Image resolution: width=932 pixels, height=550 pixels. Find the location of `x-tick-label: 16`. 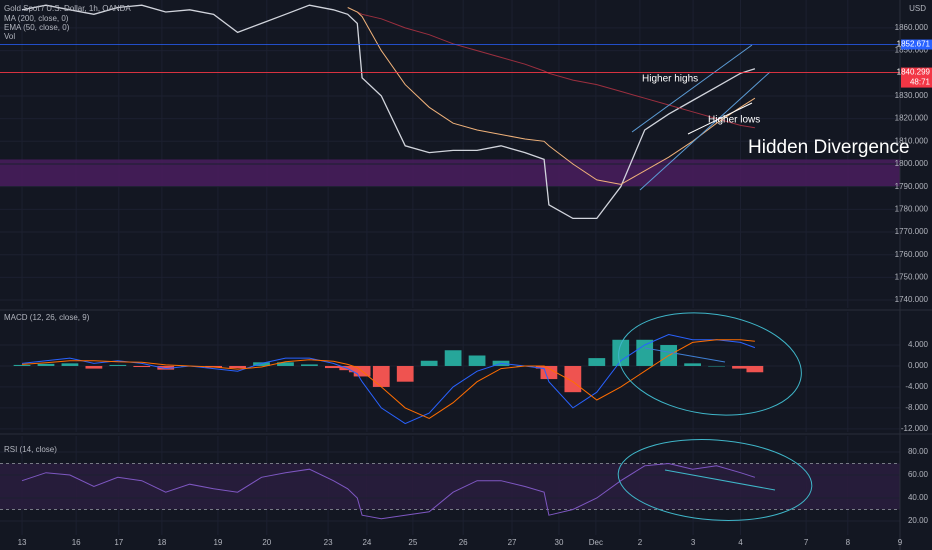

x-tick-label: 16 is located at coordinates (76, 542).